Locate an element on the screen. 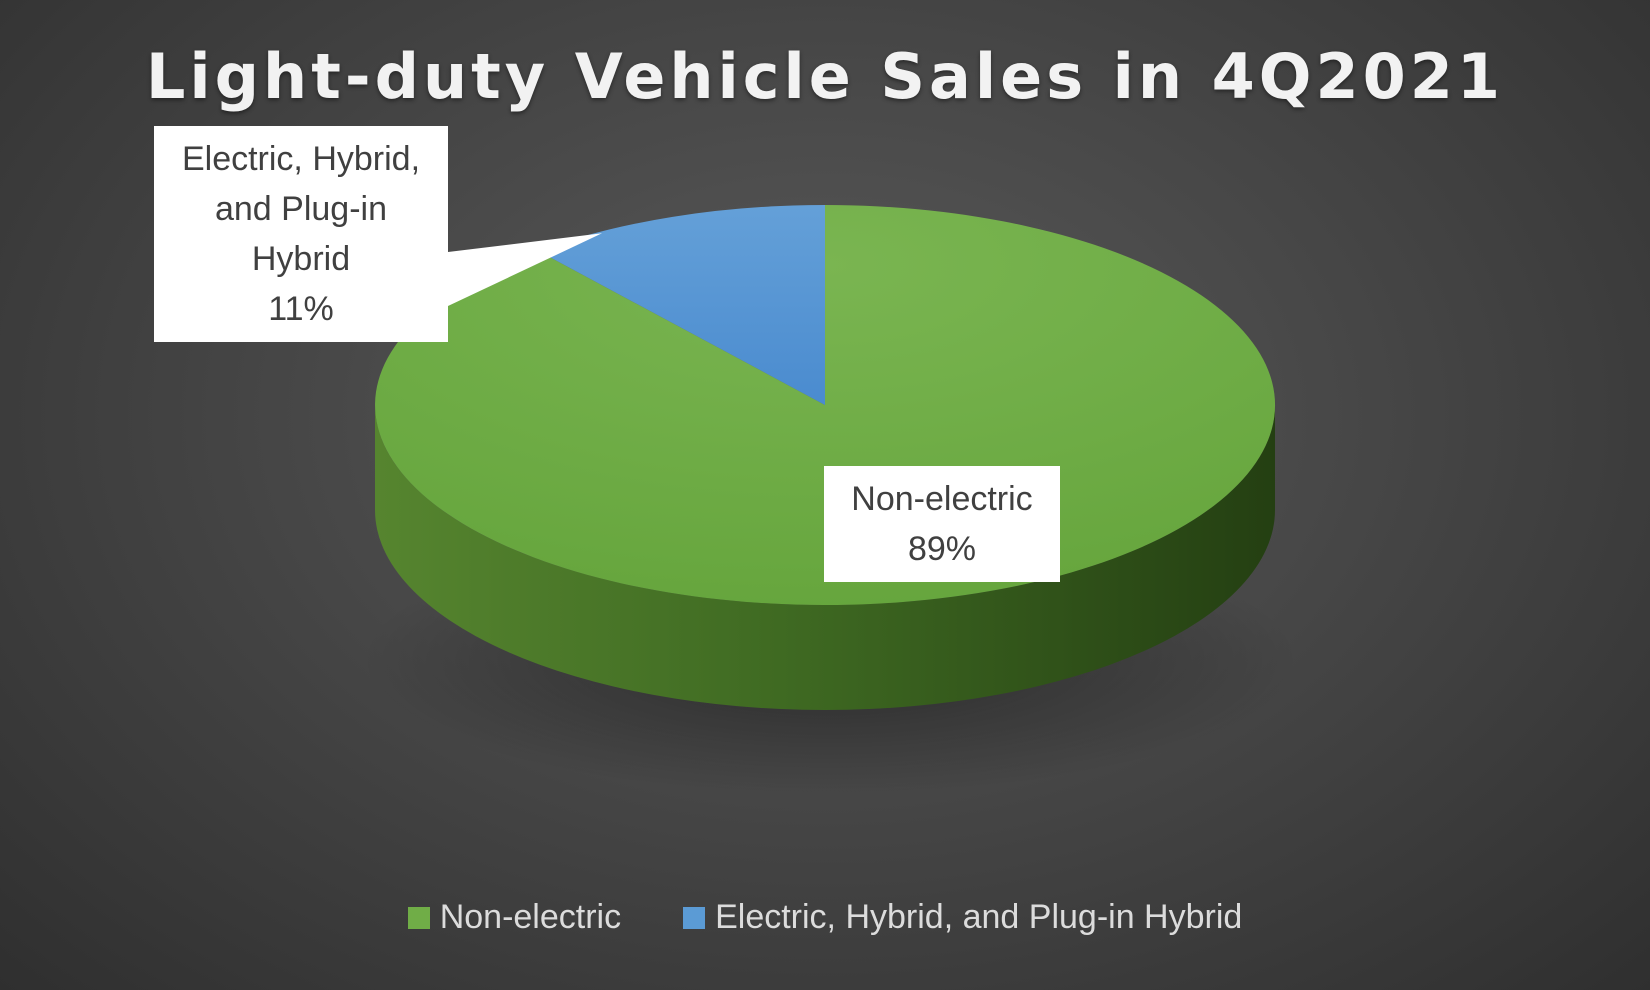  legend-entry-non-electric: Non-electric is located at coordinates (514, 917).